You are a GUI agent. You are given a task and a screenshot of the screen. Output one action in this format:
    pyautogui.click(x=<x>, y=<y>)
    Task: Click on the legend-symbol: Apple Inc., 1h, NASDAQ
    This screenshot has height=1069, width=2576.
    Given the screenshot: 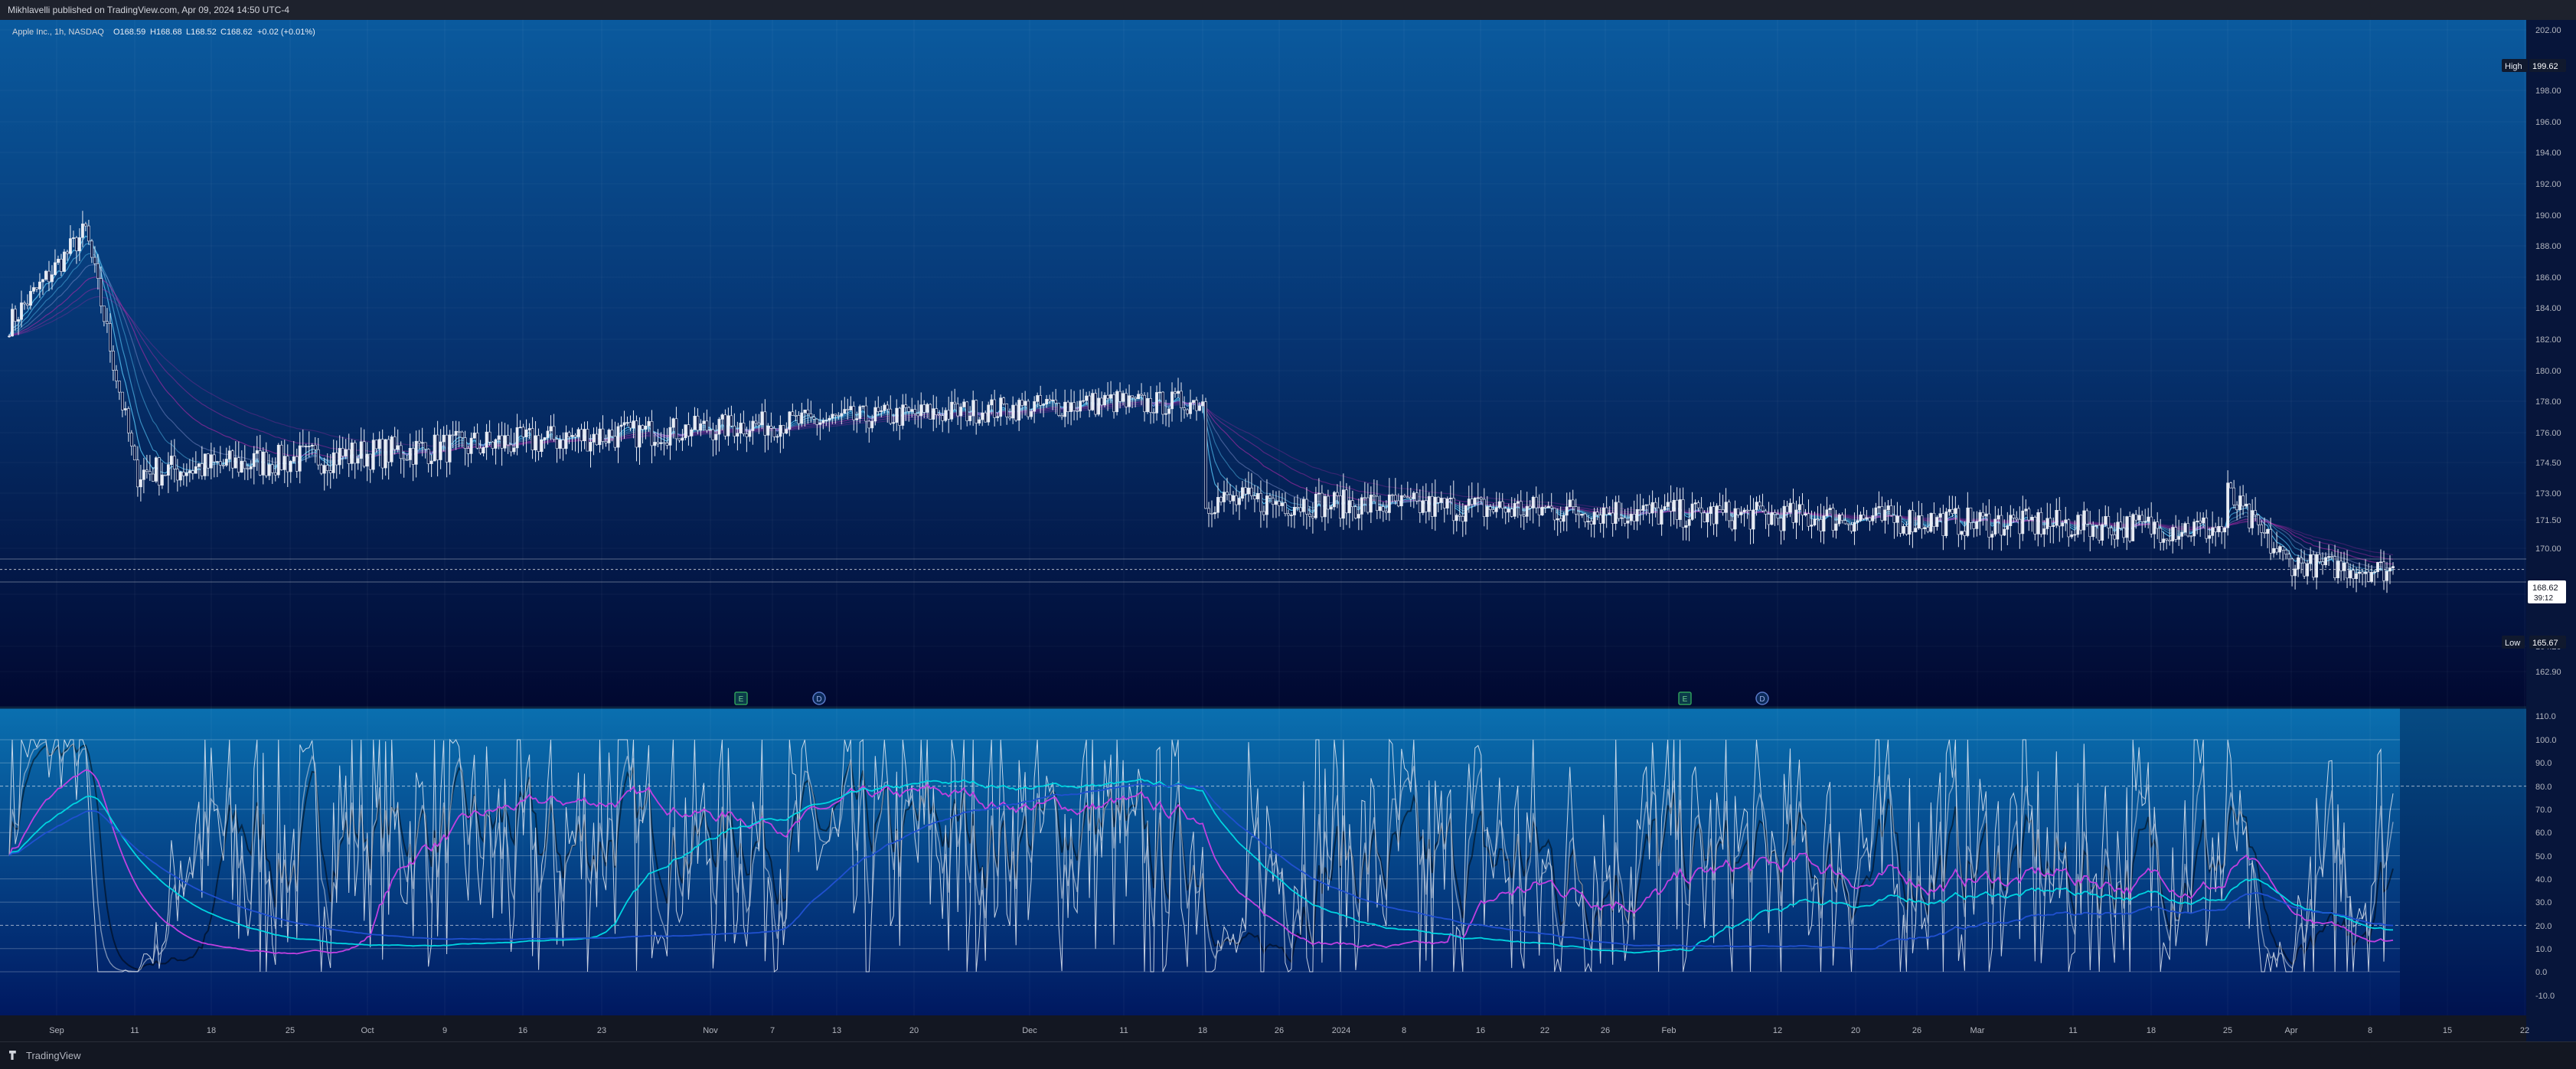 What is the action you would take?
    pyautogui.click(x=58, y=32)
    